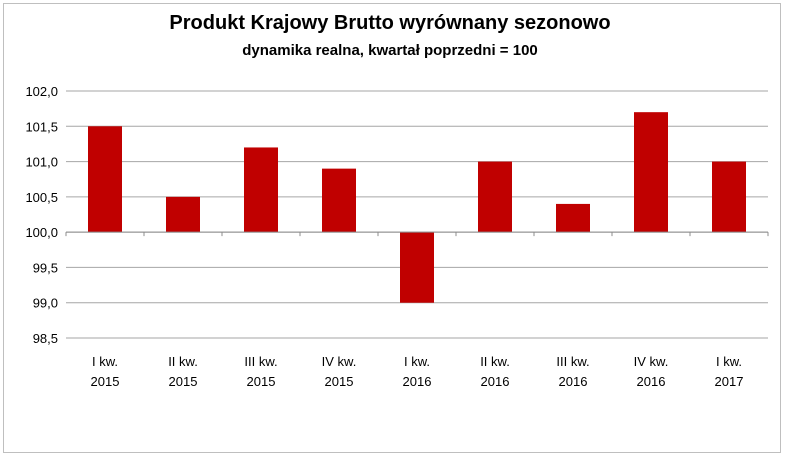 The height and width of the screenshot is (461, 788). I want to click on y-tick-label: 99,0, so click(45, 303).